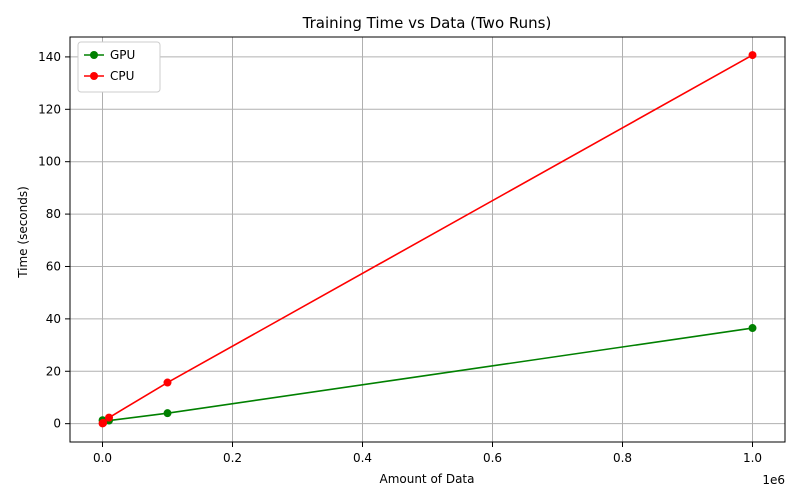 The height and width of the screenshot is (500, 800). I want to click on x-axis-label: Amount of Data, so click(426, 479).